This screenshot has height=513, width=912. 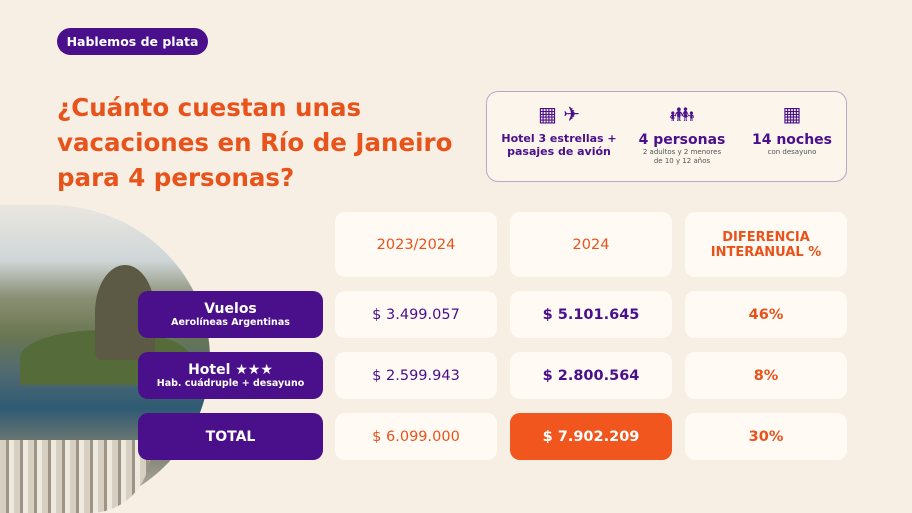 I want to click on total-2023: $ 6.099.000, so click(x=416, y=436).